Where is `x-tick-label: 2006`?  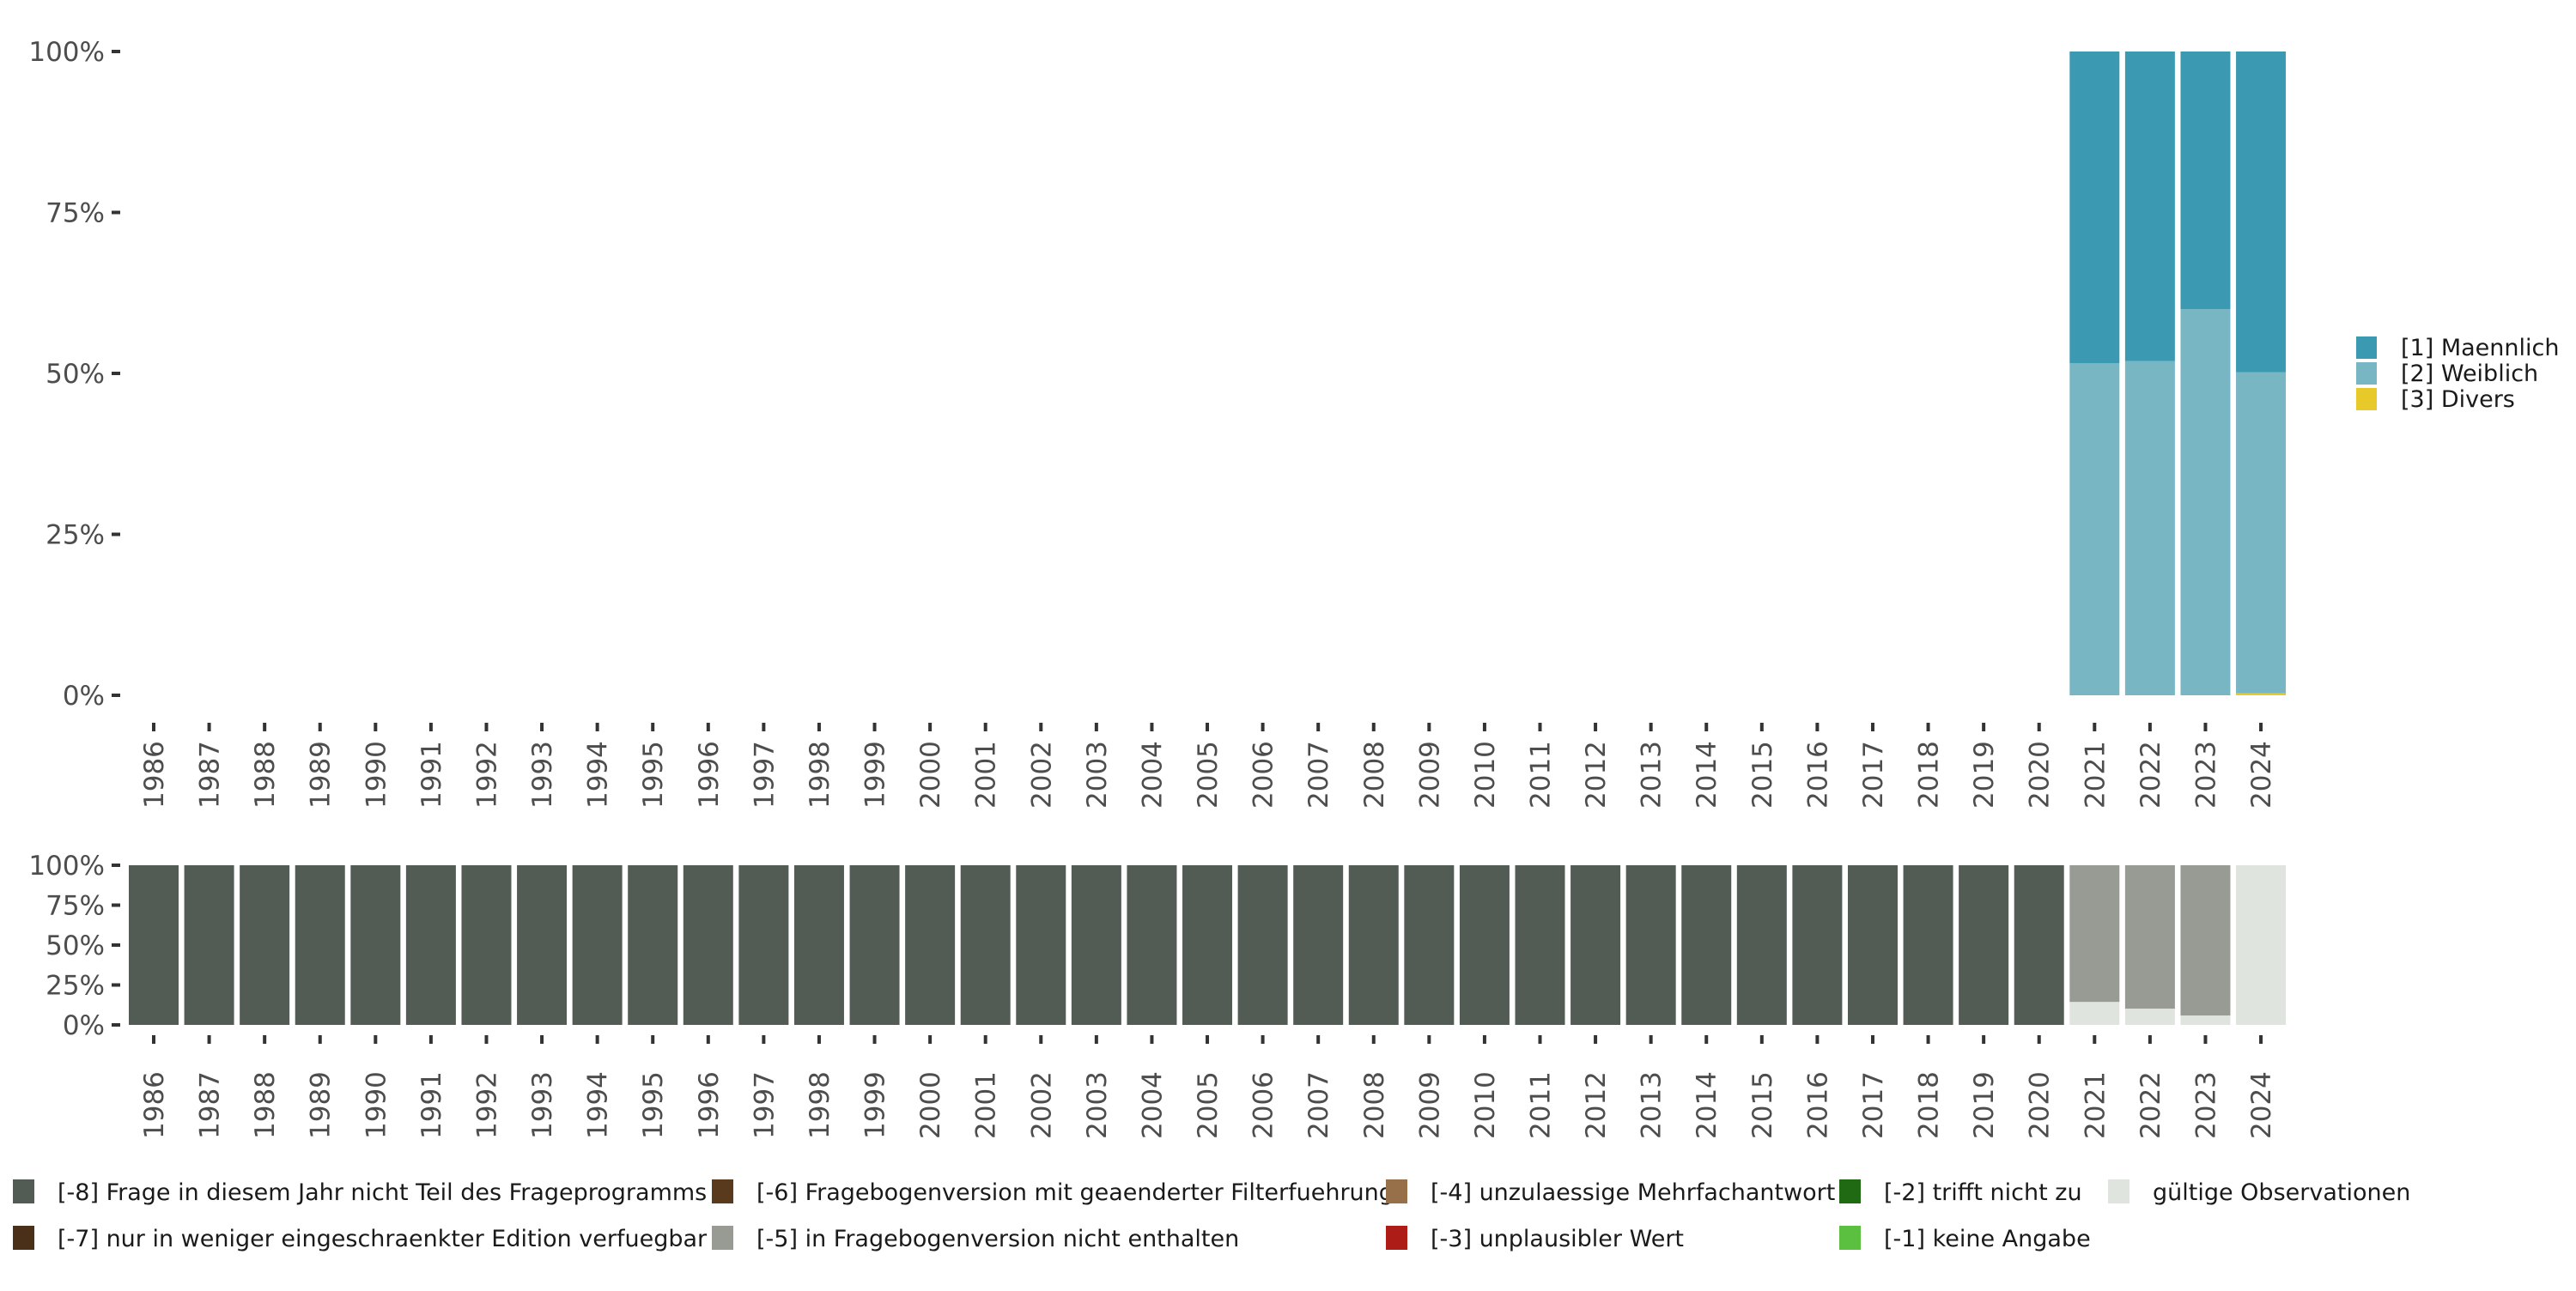 x-tick-label: 2006 is located at coordinates (1264, 1105).